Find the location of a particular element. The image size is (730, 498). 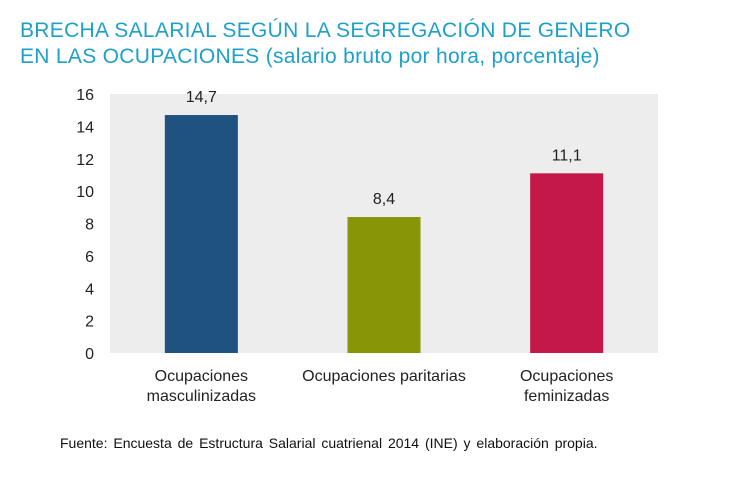

y-tick-label: 4 is located at coordinates (89, 289).